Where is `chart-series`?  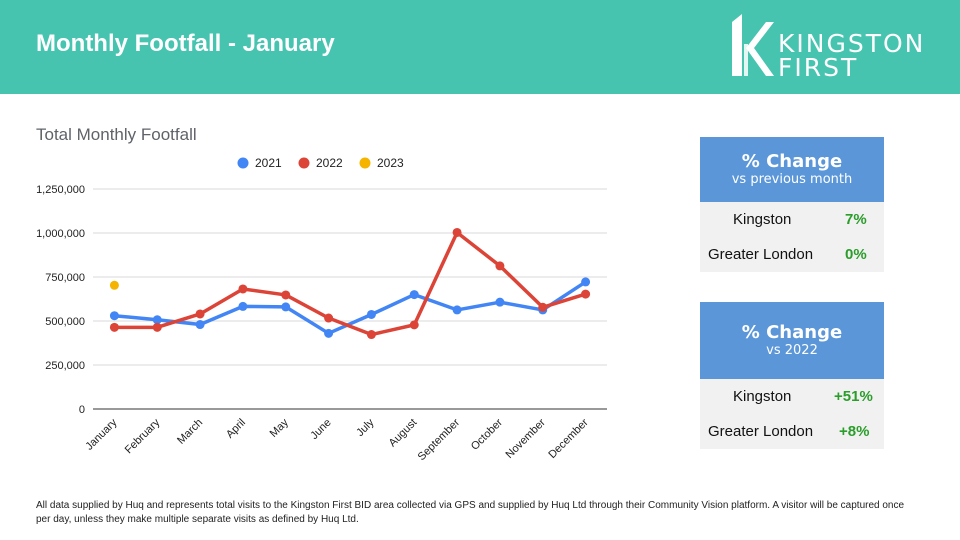 chart-series is located at coordinates (350, 283).